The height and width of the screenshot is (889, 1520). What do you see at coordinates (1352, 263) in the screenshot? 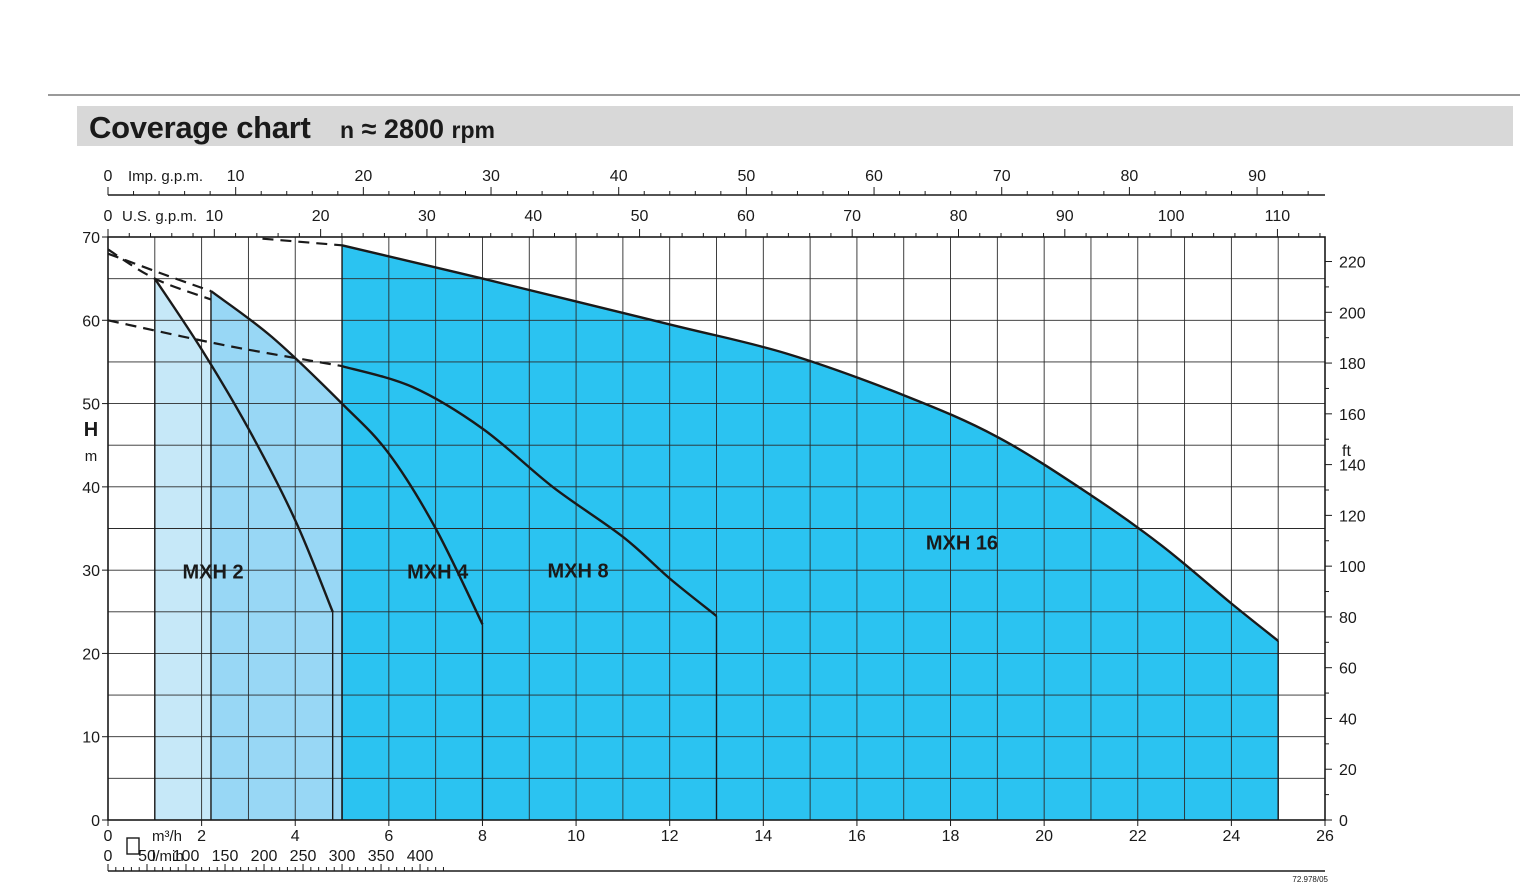
I see `y-right-tick-label: 220` at bounding box center [1352, 263].